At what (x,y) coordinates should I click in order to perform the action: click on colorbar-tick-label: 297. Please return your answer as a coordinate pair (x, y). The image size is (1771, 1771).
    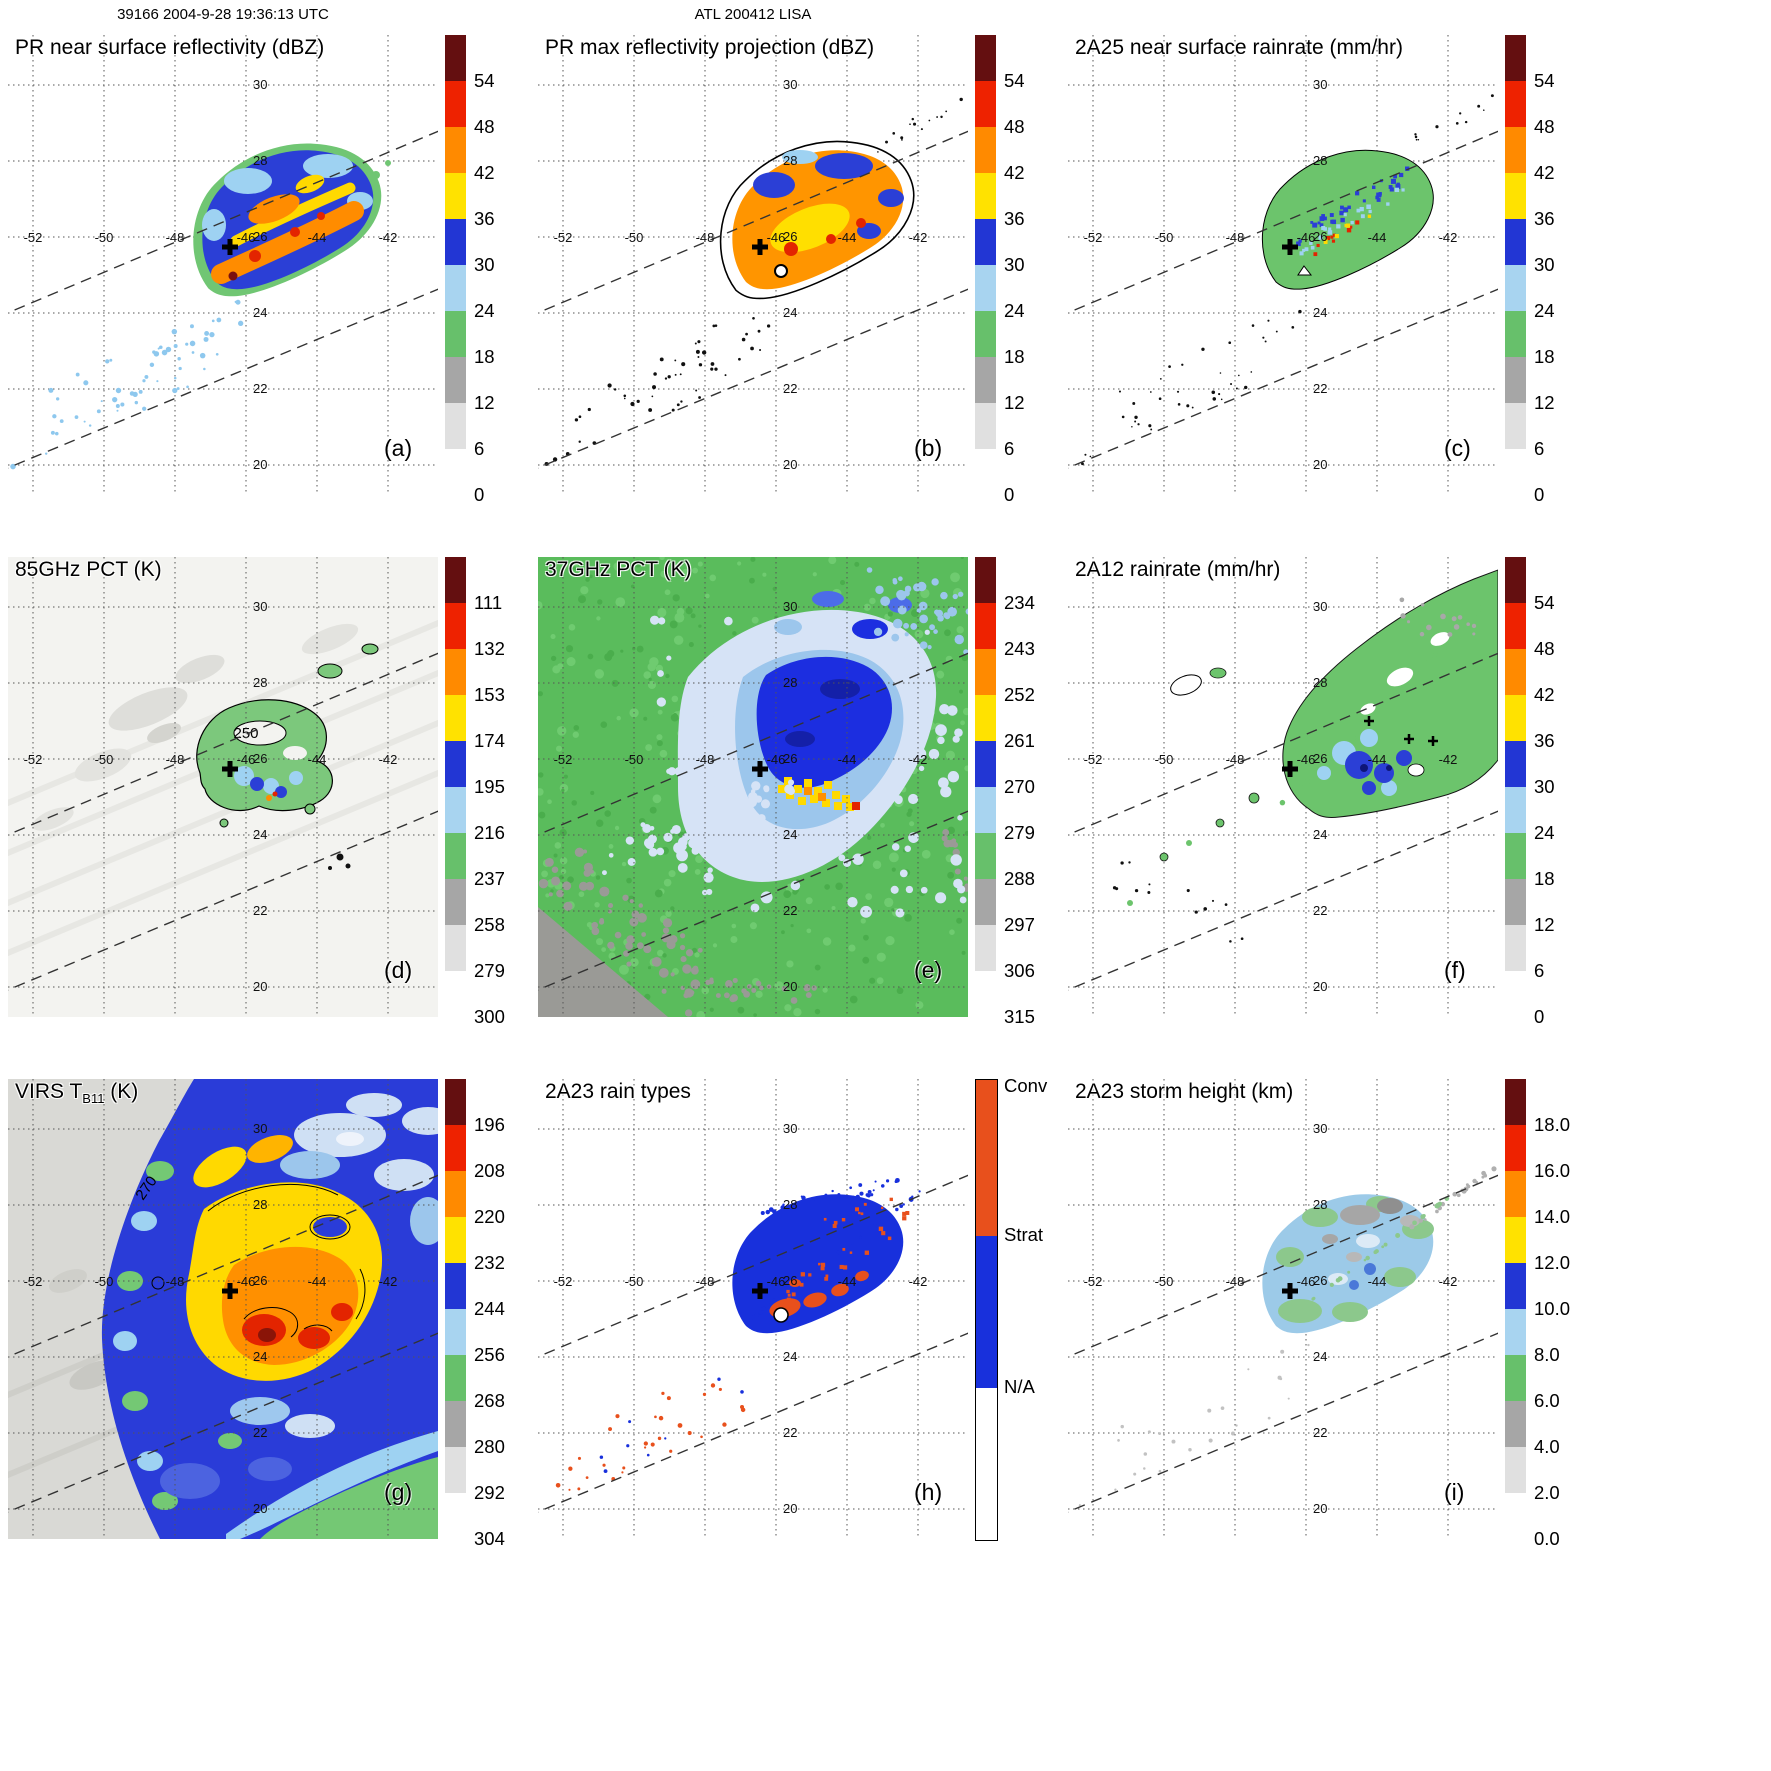
    Looking at the image, I should click on (1019, 924).